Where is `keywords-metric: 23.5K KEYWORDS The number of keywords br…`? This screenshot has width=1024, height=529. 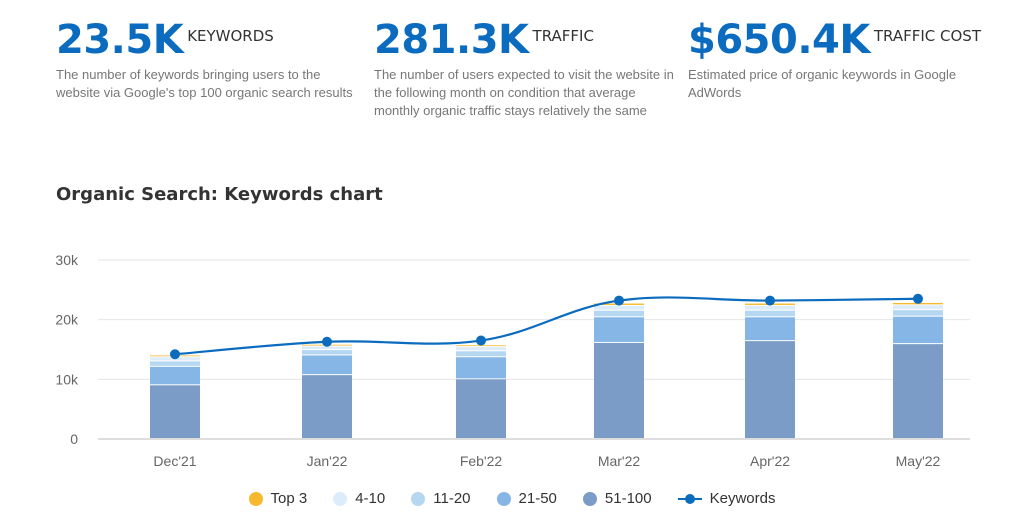 keywords-metric: 23.5K KEYWORDS The number of keywords br… is located at coordinates (211, 60).